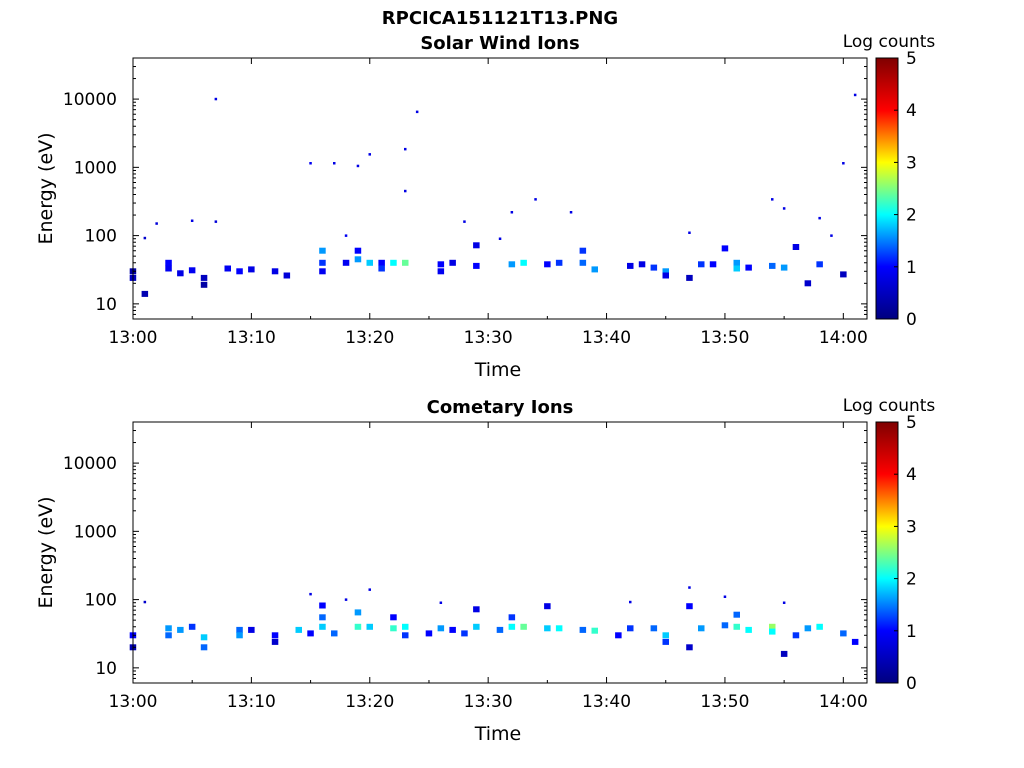  Describe the element at coordinates (911, 320) in the screenshot. I see `colorbar-tick-label: 0` at that location.